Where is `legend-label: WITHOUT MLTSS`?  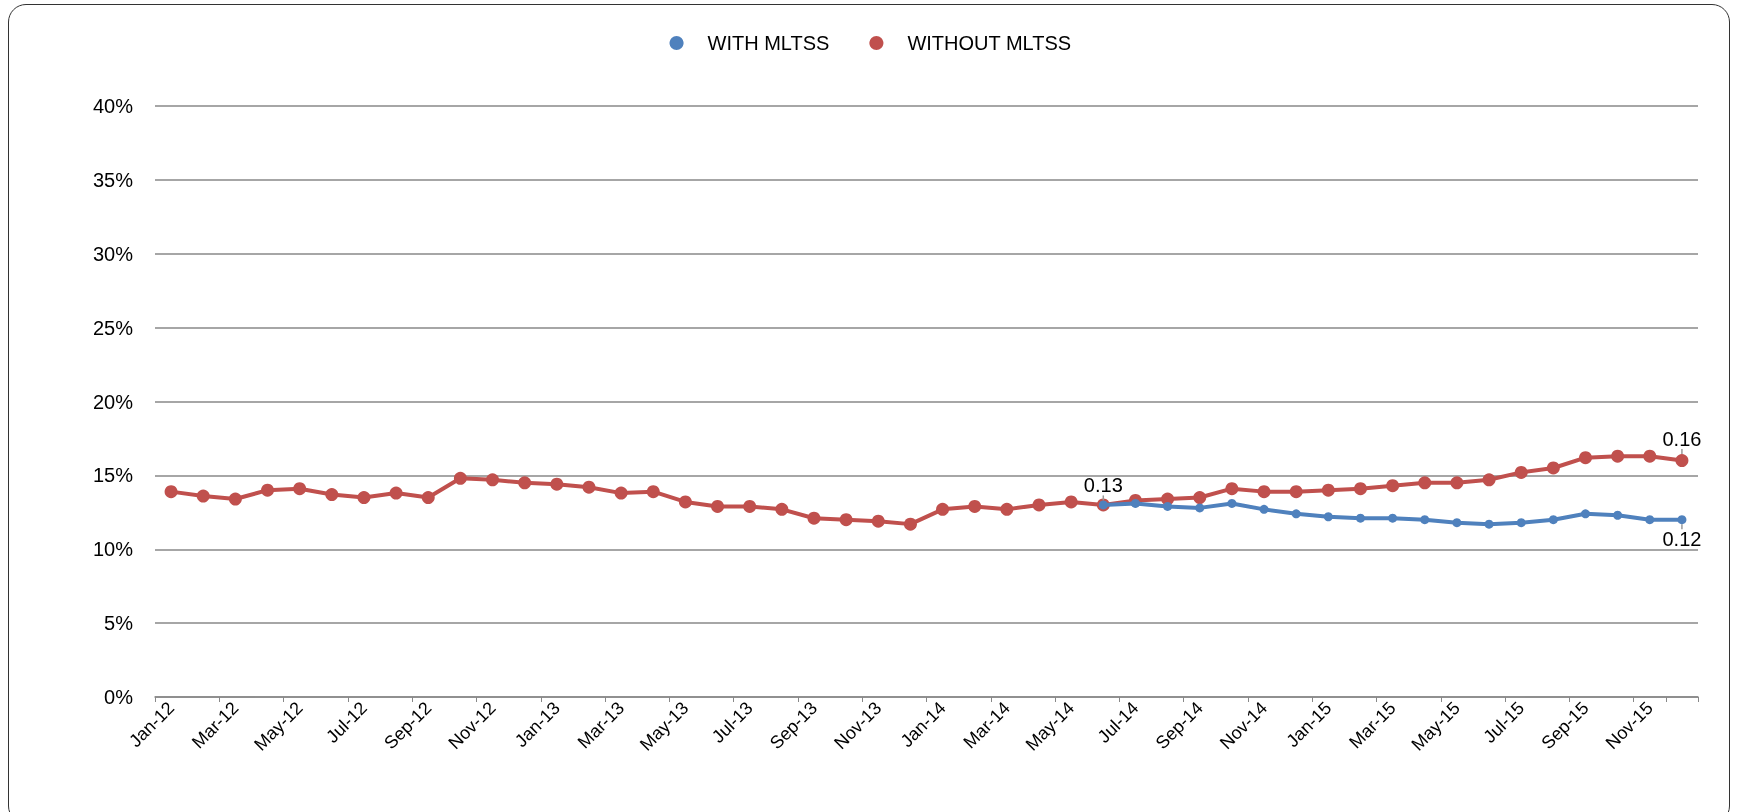 legend-label: WITHOUT MLTSS is located at coordinates (989, 43).